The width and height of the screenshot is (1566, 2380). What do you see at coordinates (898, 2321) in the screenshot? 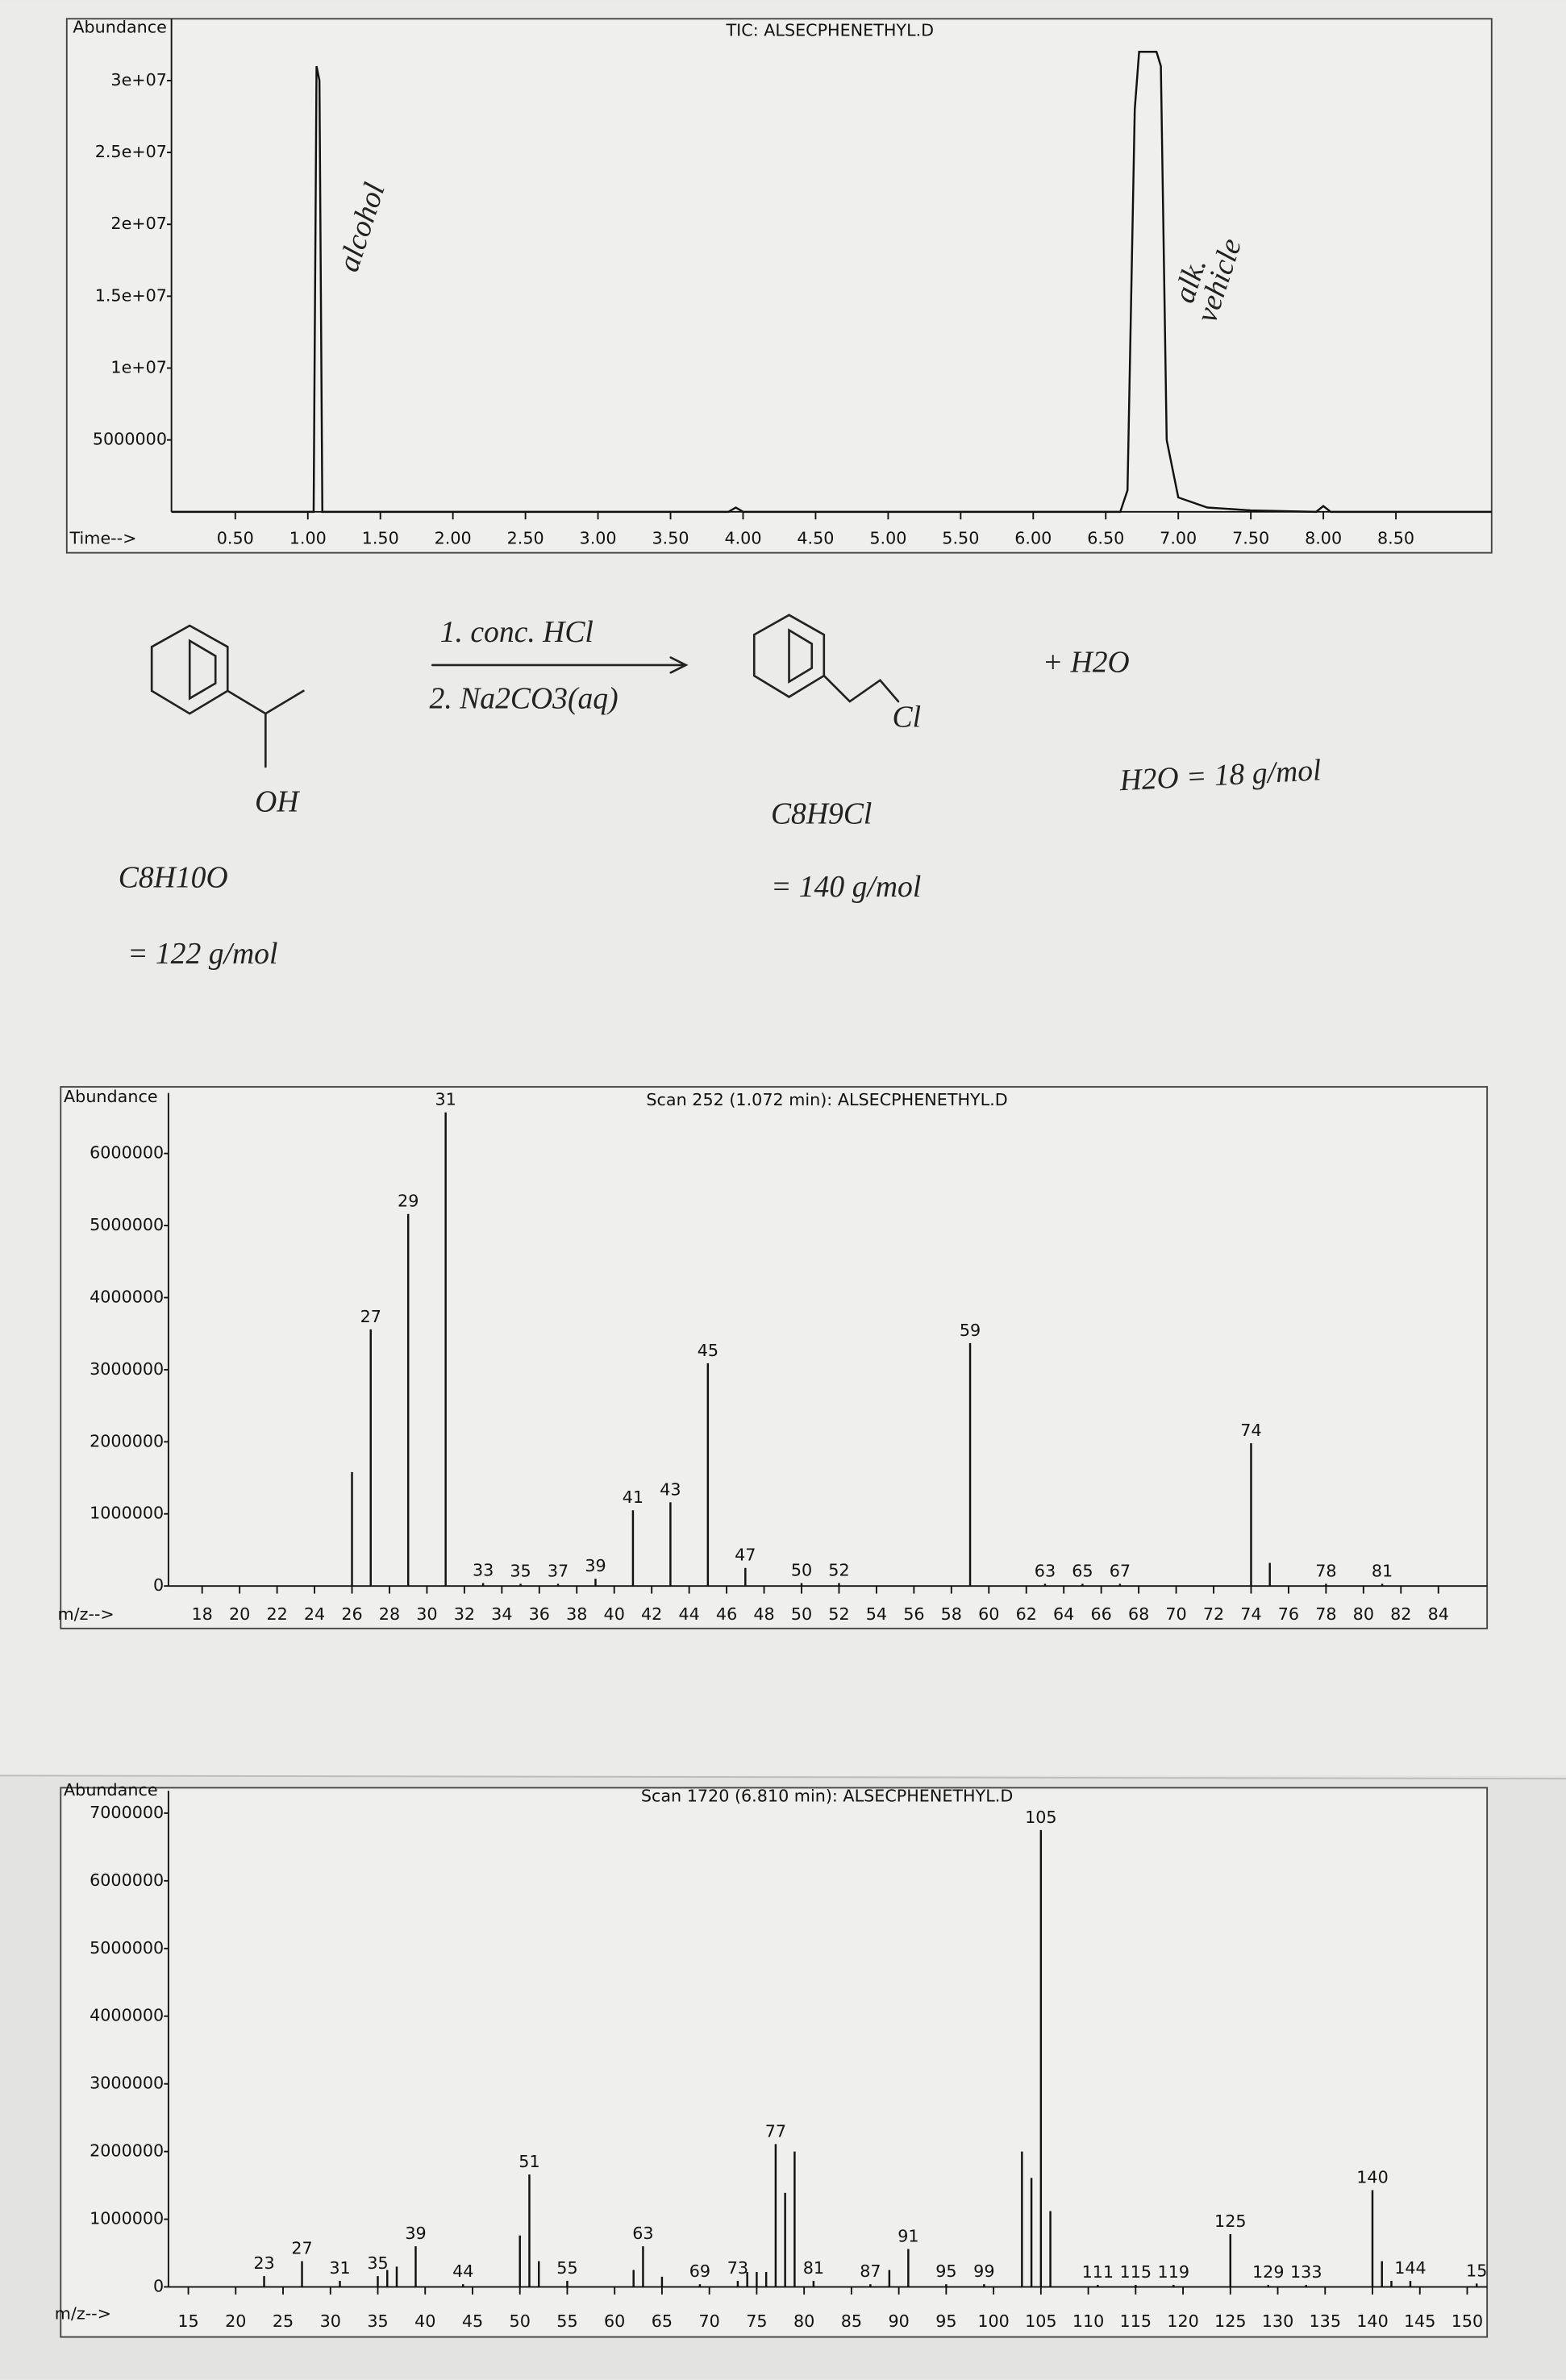
I see `x-tick-label: 90` at bounding box center [898, 2321].